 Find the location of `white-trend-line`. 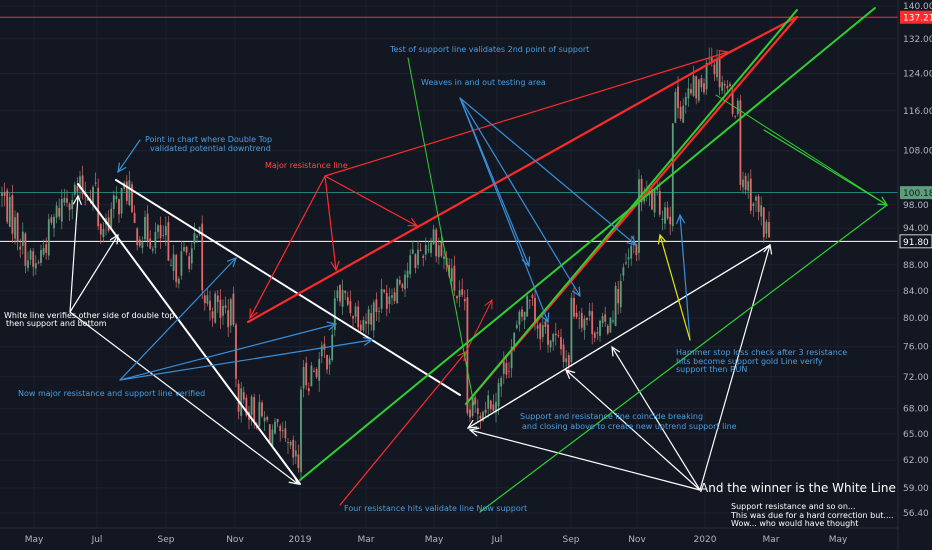

white-trend-line is located at coordinates (189, 334).